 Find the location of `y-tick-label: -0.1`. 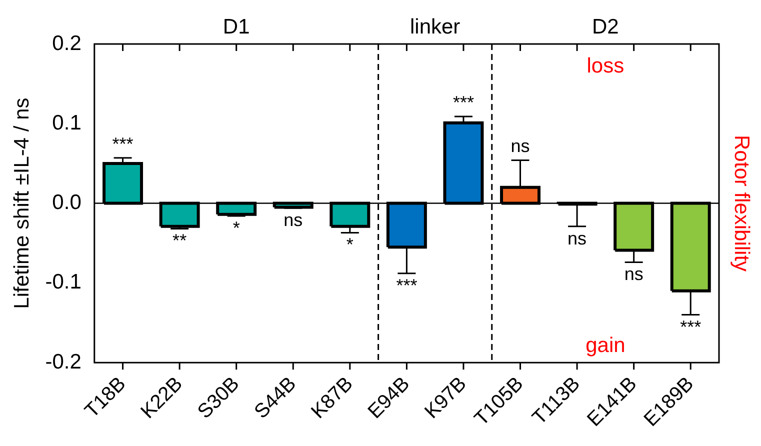

y-tick-label: -0.1 is located at coordinates (63, 282).